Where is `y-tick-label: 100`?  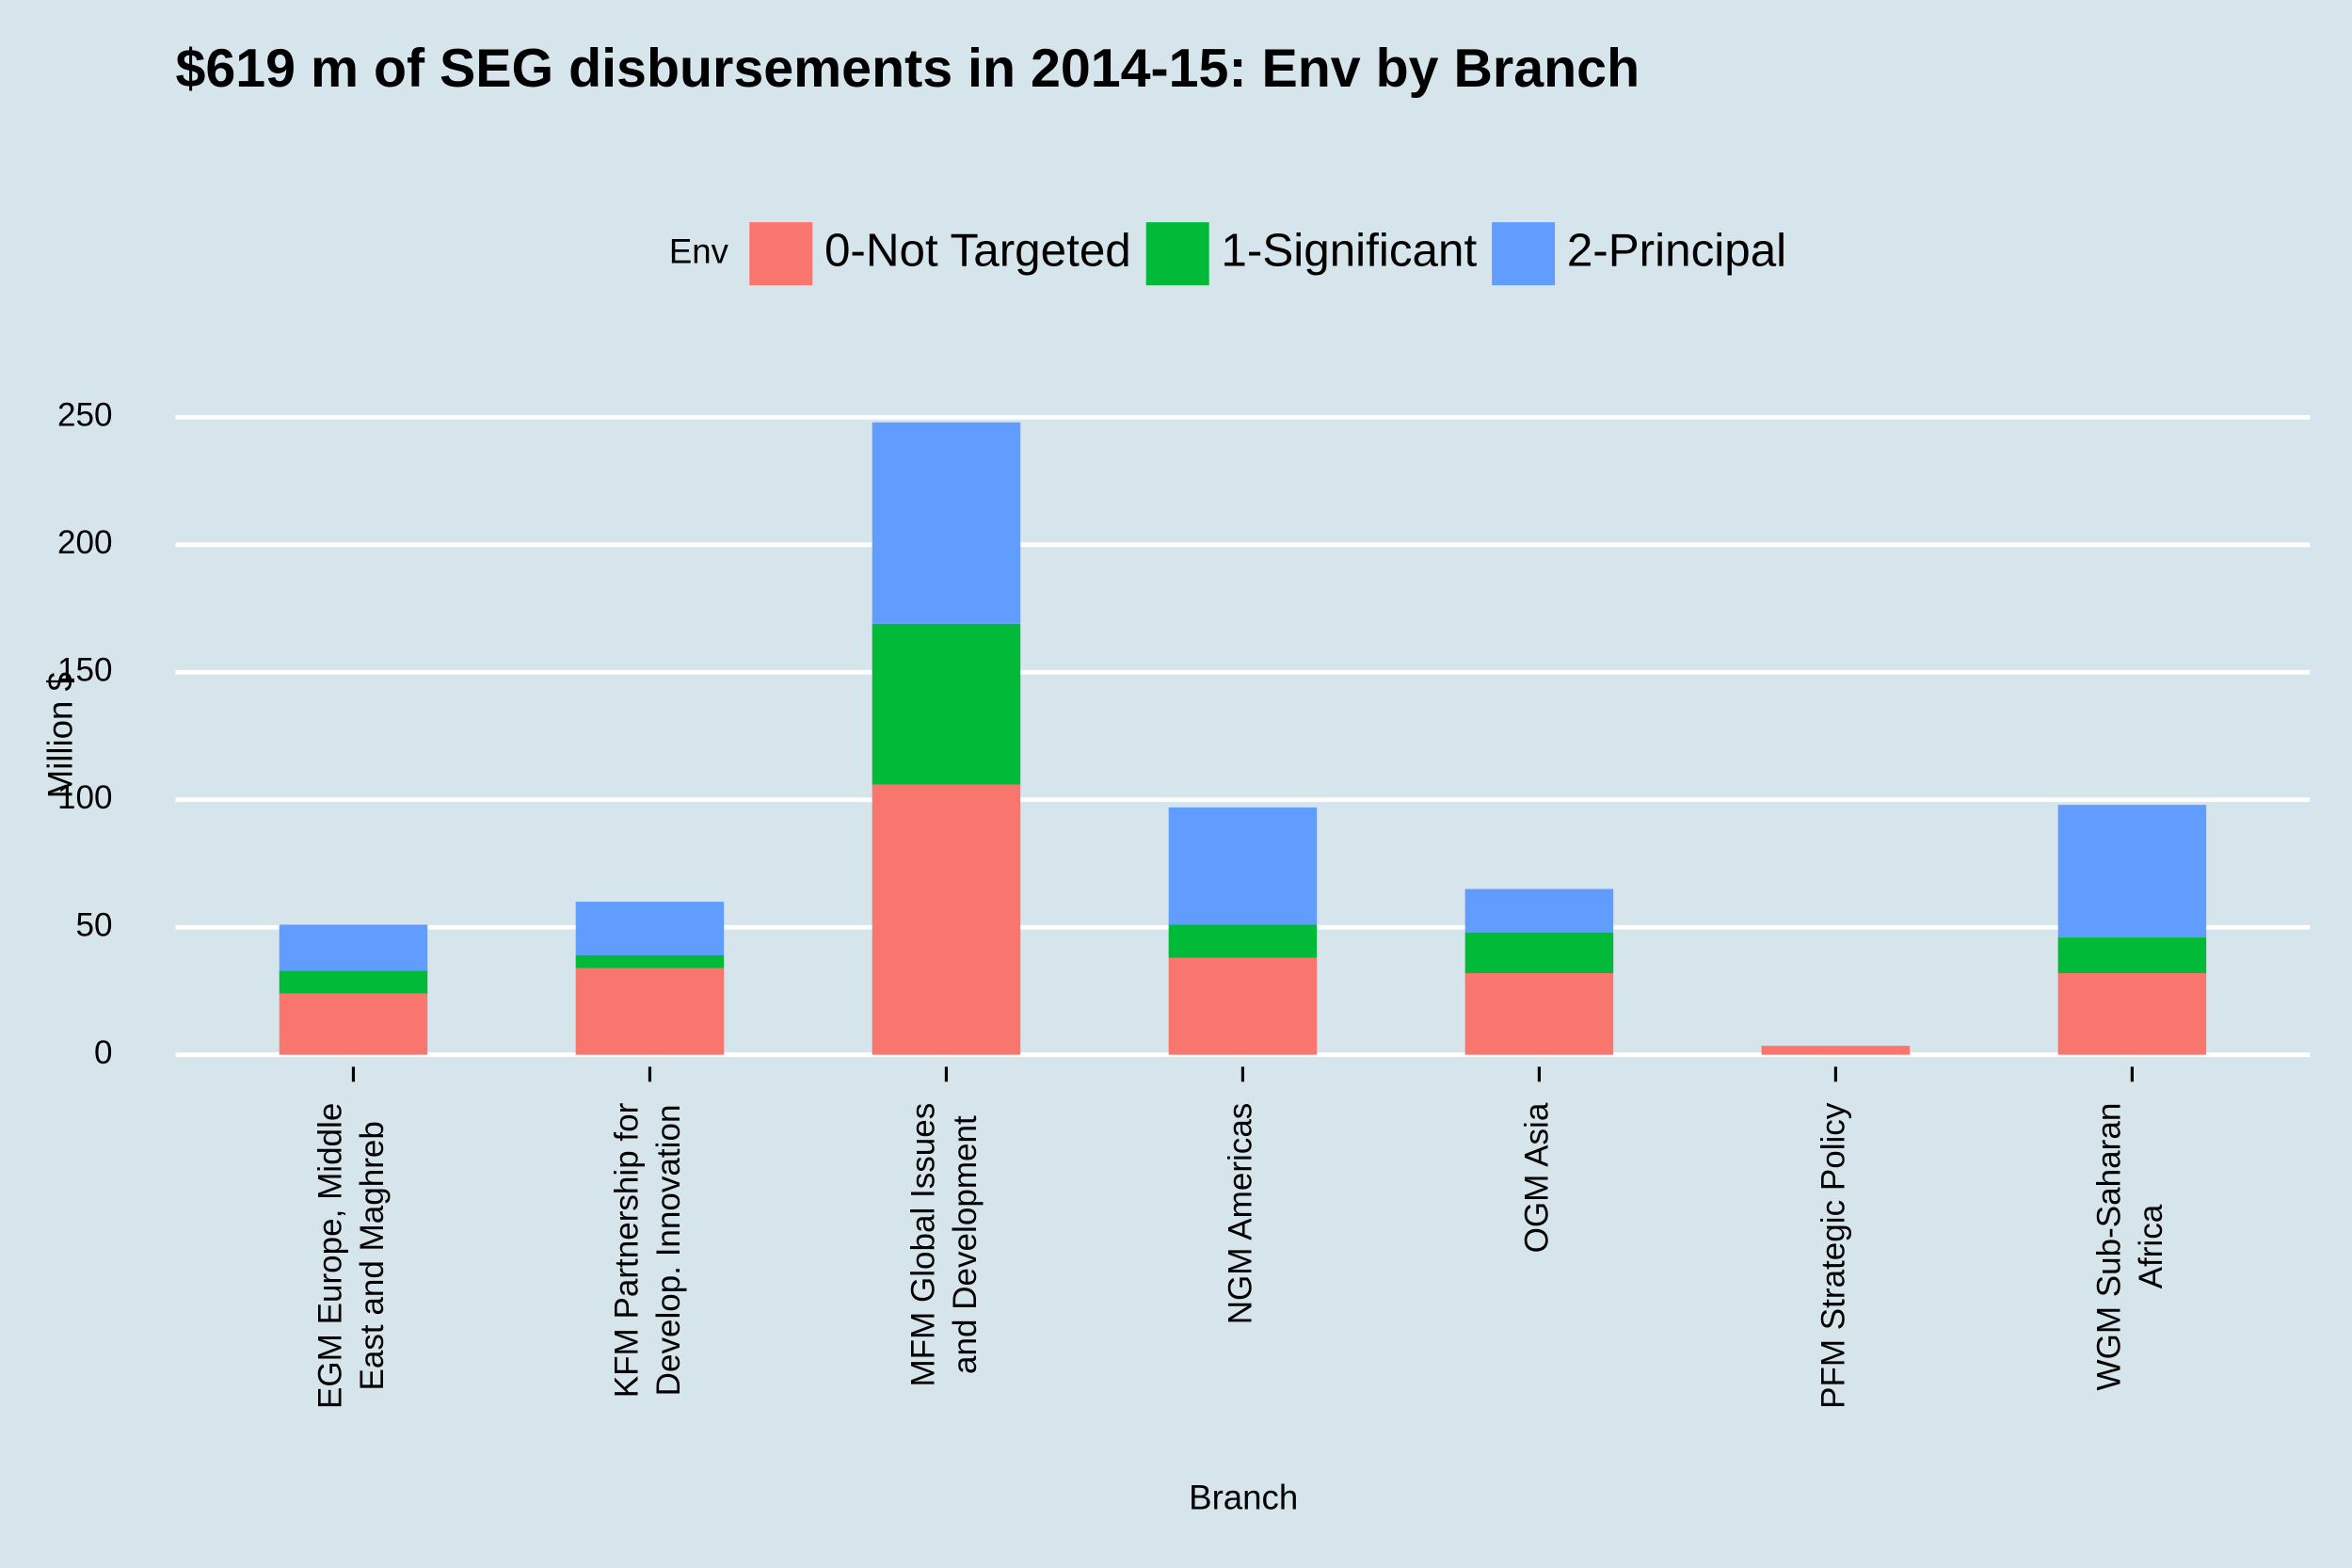
y-tick-label: 100 is located at coordinates (84, 797).